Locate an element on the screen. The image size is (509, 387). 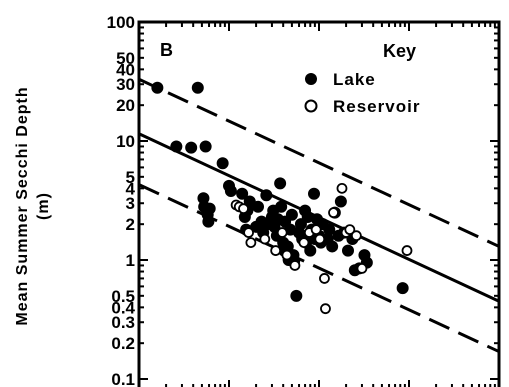
y-tick-label: 100 is located at coordinates (121, 22).